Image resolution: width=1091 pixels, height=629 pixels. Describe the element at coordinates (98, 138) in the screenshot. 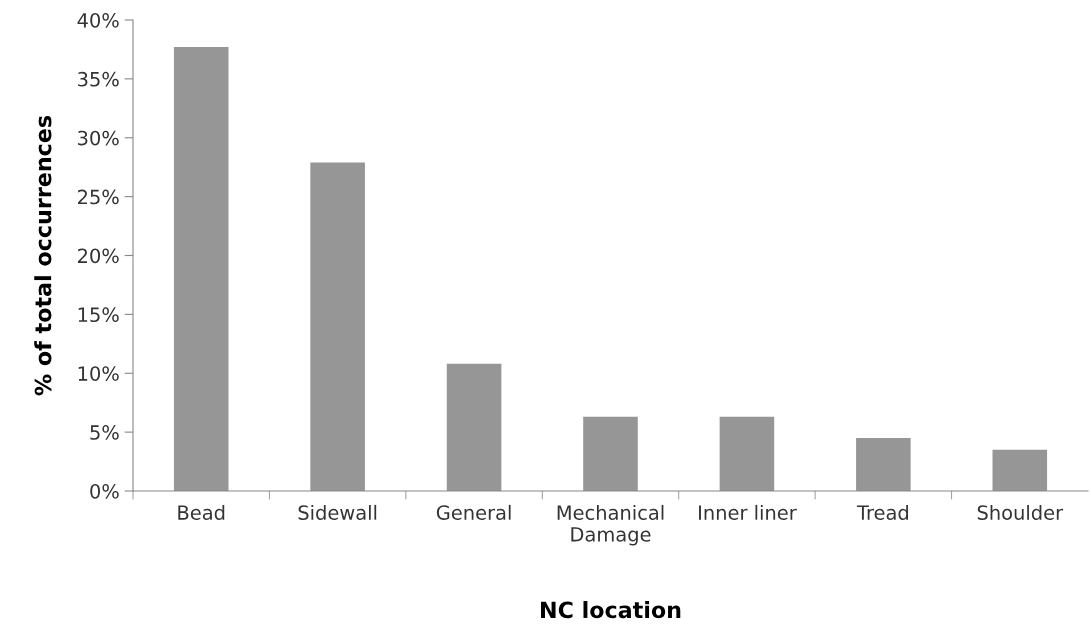

I see `y-tick-label: 30%` at that location.